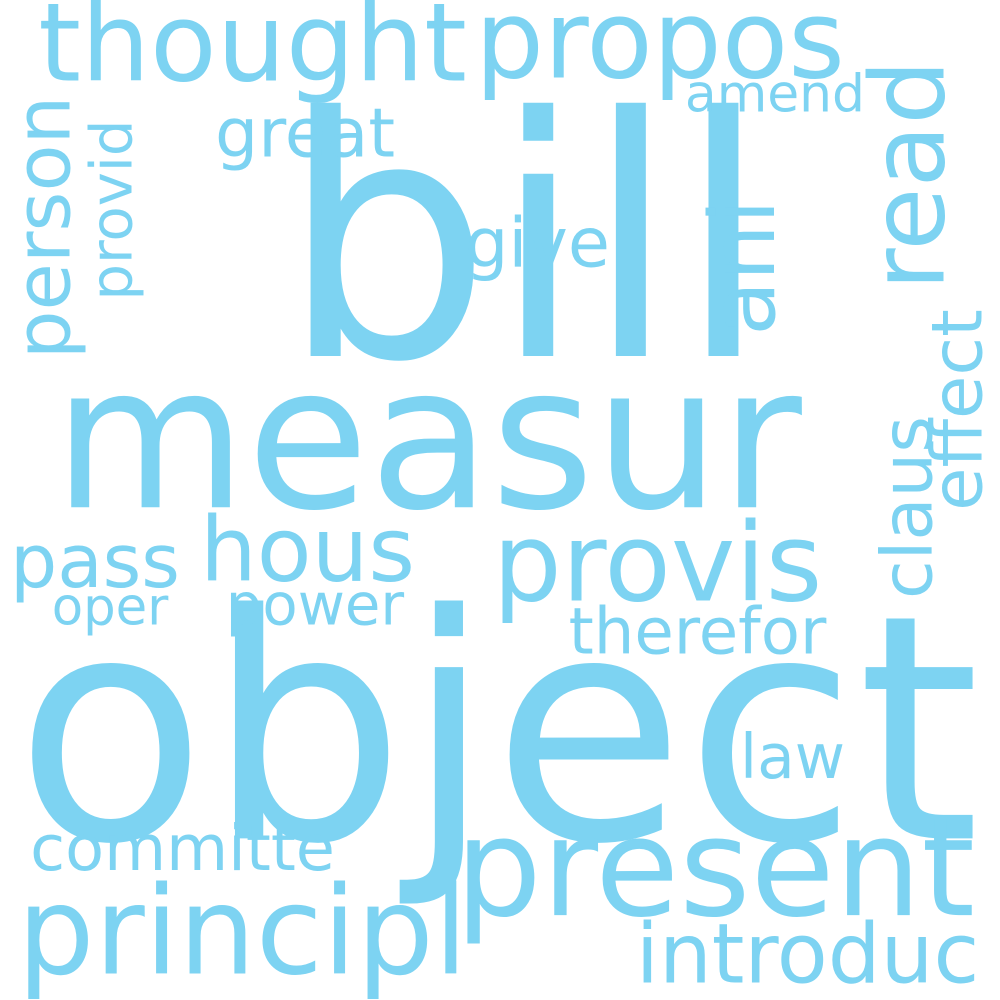  I want to click on word-principl: principl, so click(242, 930).